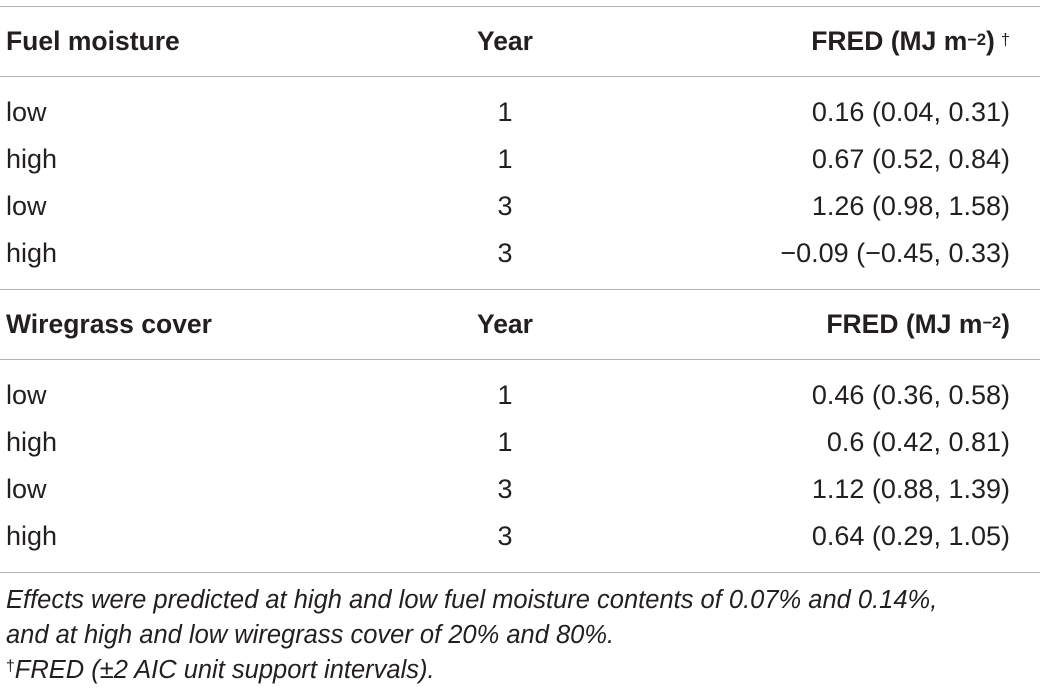  What do you see at coordinates (93, 41) in the screenshot?
I see `header-factor: Fuel moisture` at bounding box center [93, 41].